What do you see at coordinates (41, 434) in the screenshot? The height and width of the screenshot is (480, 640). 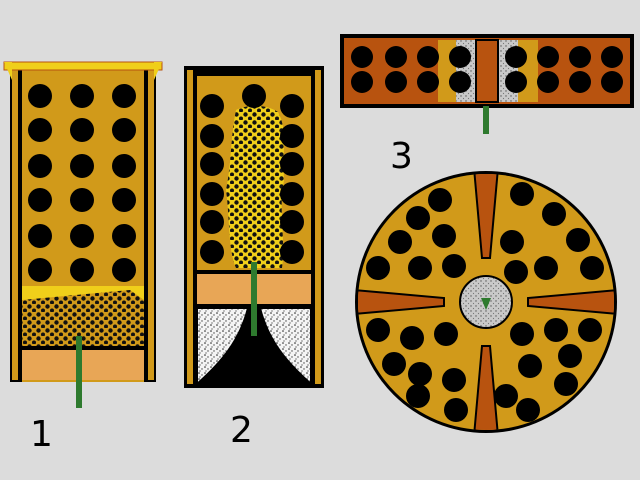 I see `figure-1-label: 1` at bounding box center [41, 434].